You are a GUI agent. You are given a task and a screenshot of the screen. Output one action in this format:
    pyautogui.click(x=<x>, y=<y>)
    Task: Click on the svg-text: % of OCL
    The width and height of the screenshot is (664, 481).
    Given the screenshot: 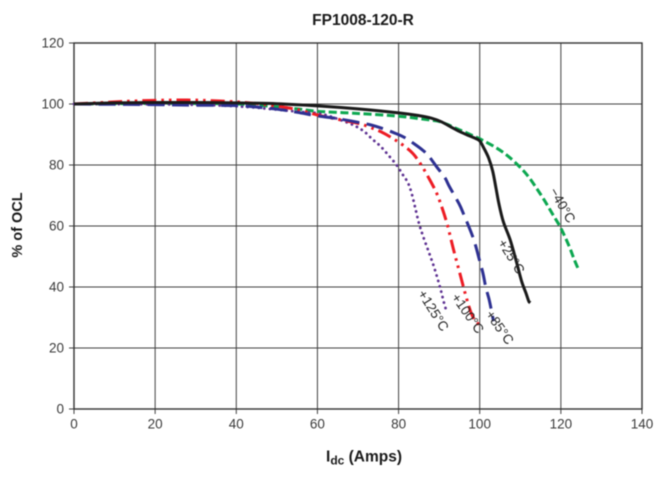 What is the action you would take?
    pyautogui.click(x=18, y=224)
    